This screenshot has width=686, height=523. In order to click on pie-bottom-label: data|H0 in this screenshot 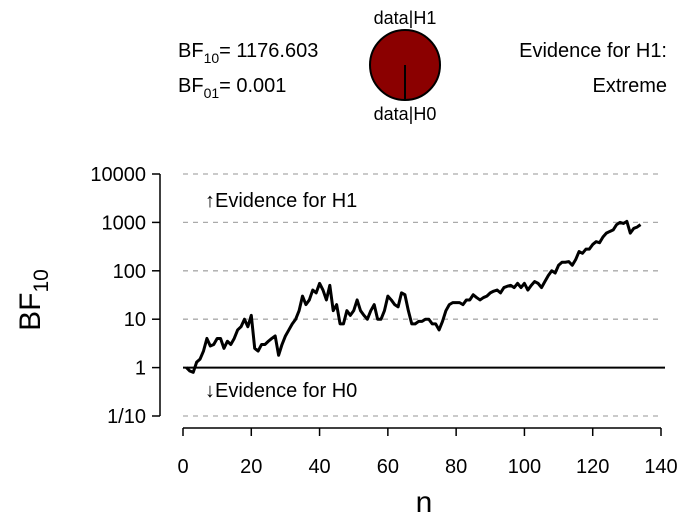, I will do `click(405, 114)`.